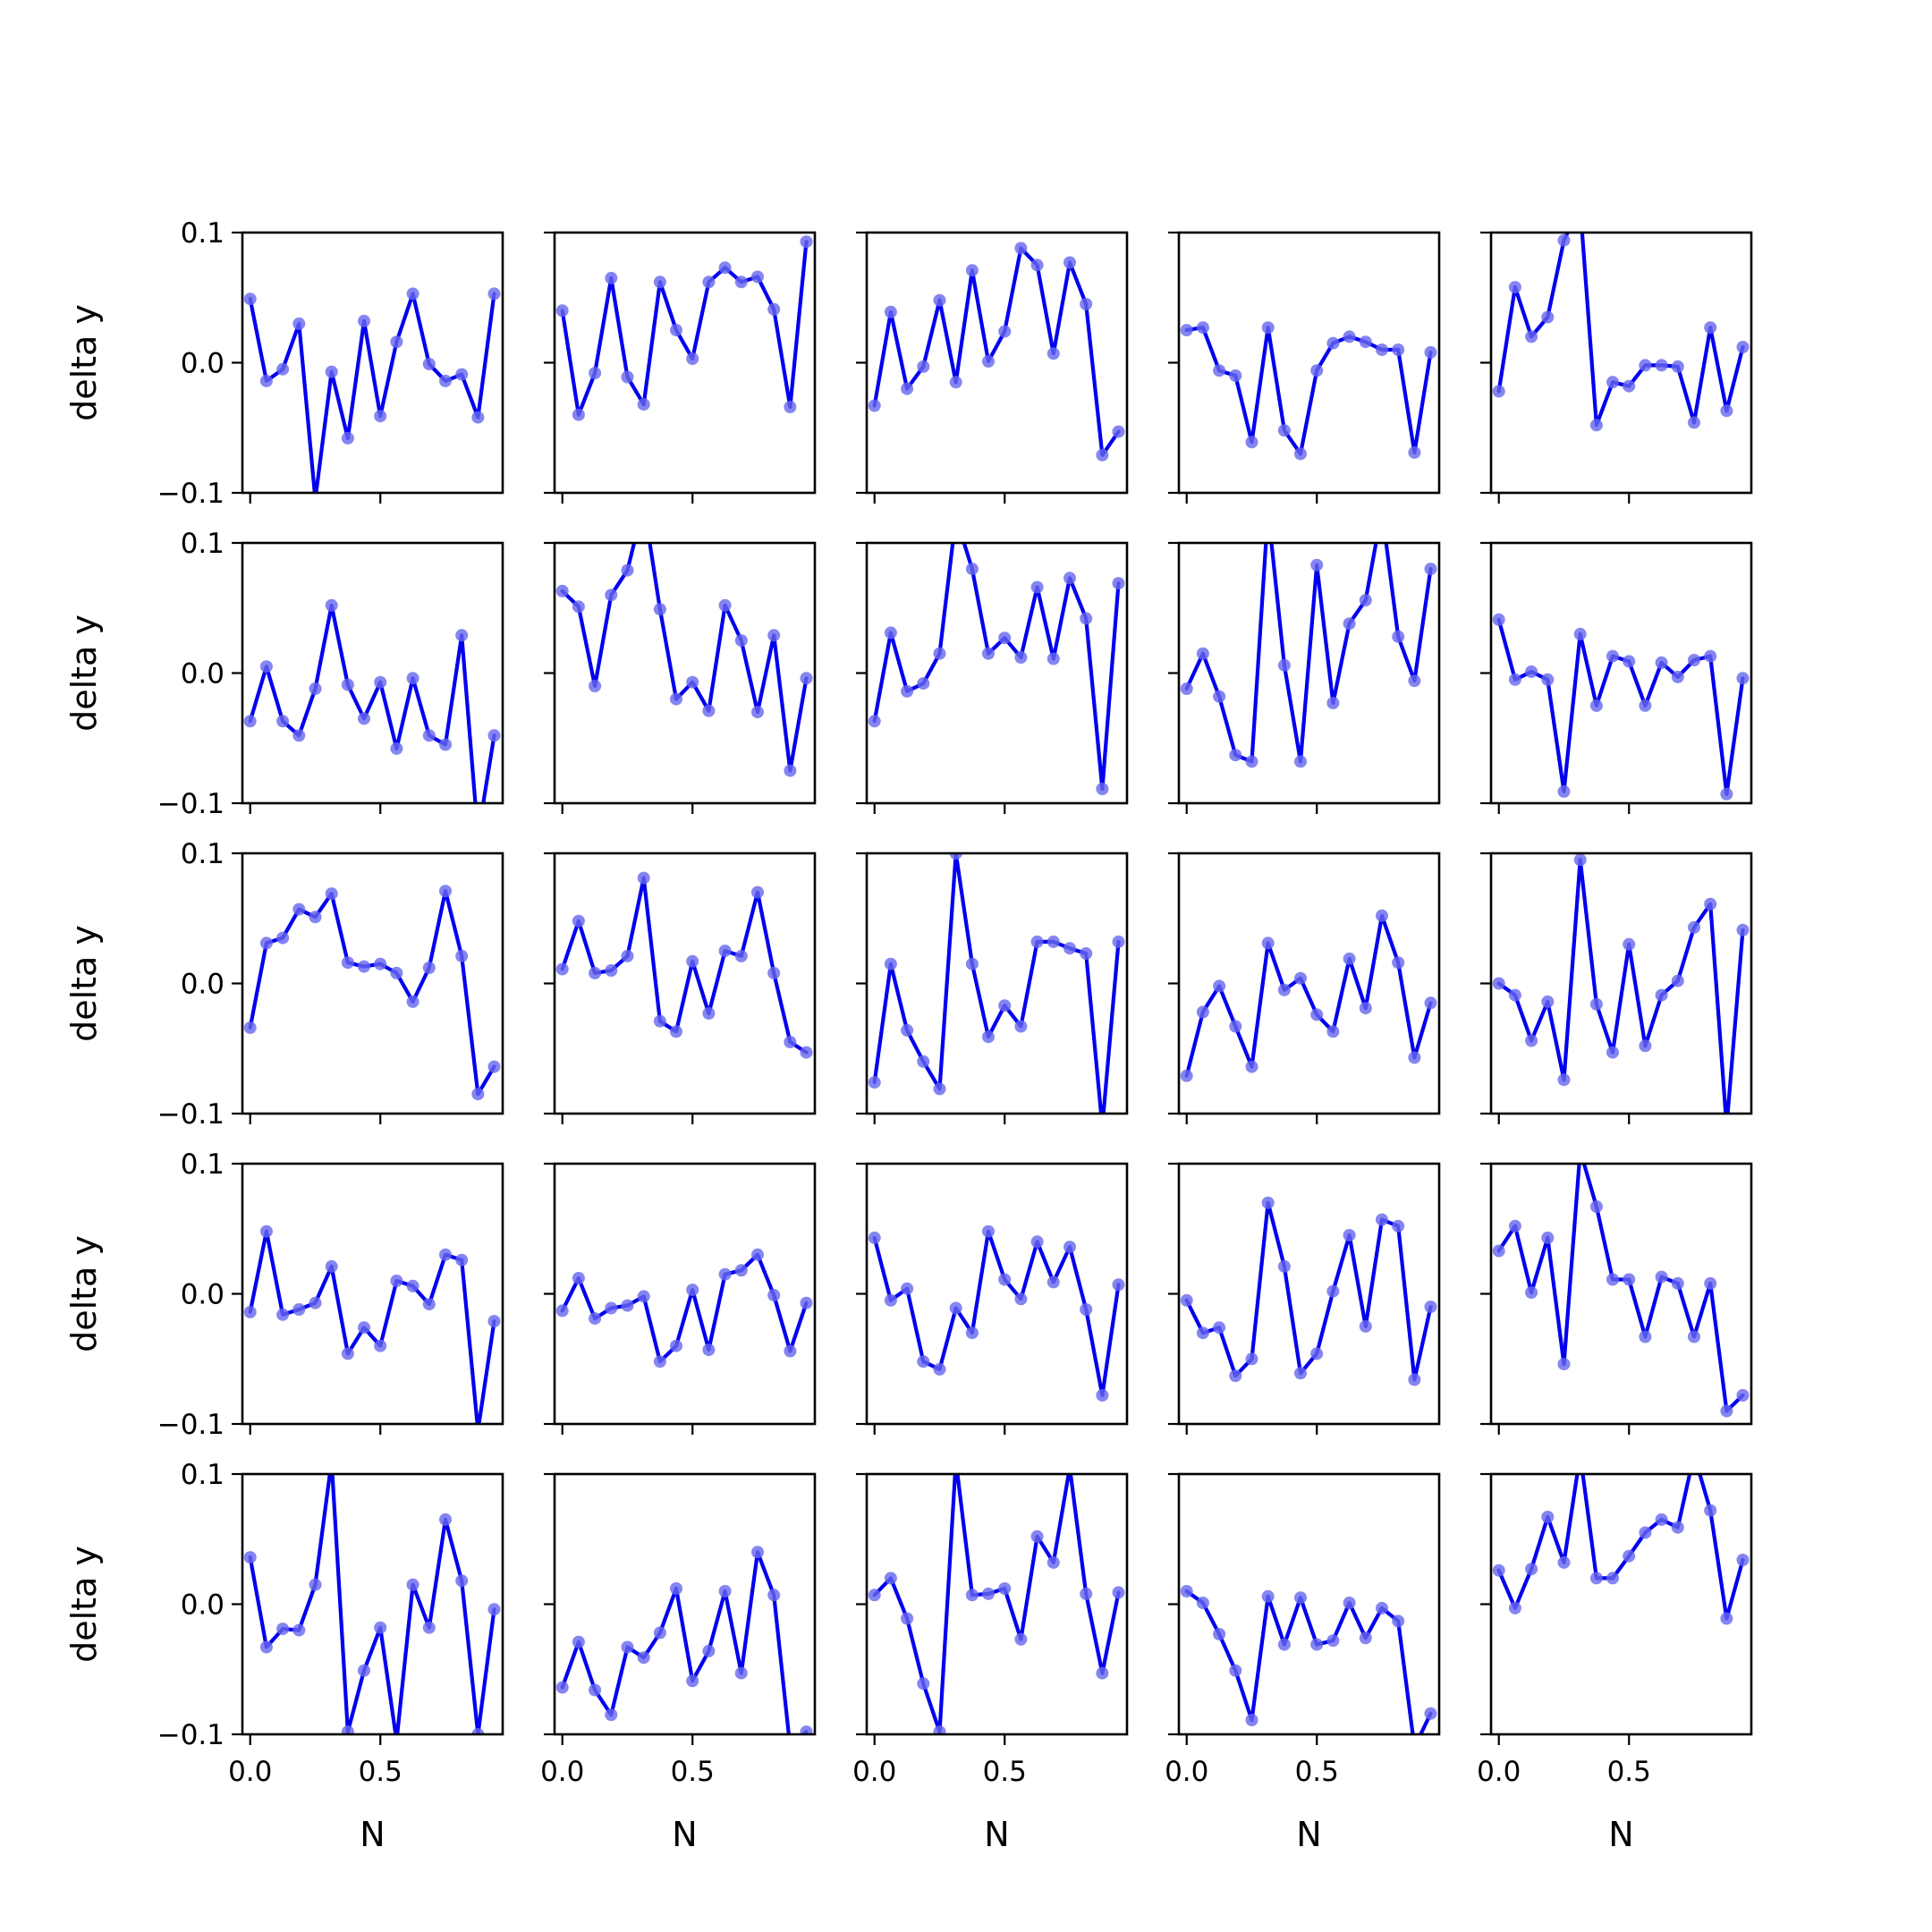 This screenshot has width=1932, height=1932. What do you see at coordinates (1616, 1298) in the screenshot?
I see `subplot-r4-c5` at bounding box center [1616, 1298].